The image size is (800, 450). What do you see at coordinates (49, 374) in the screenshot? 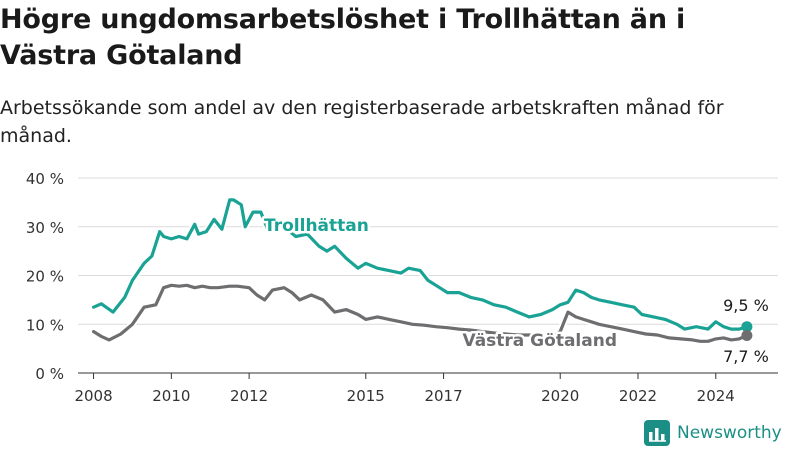
I see `y-tick-label: 0 %` at bounding box center [49, 374].